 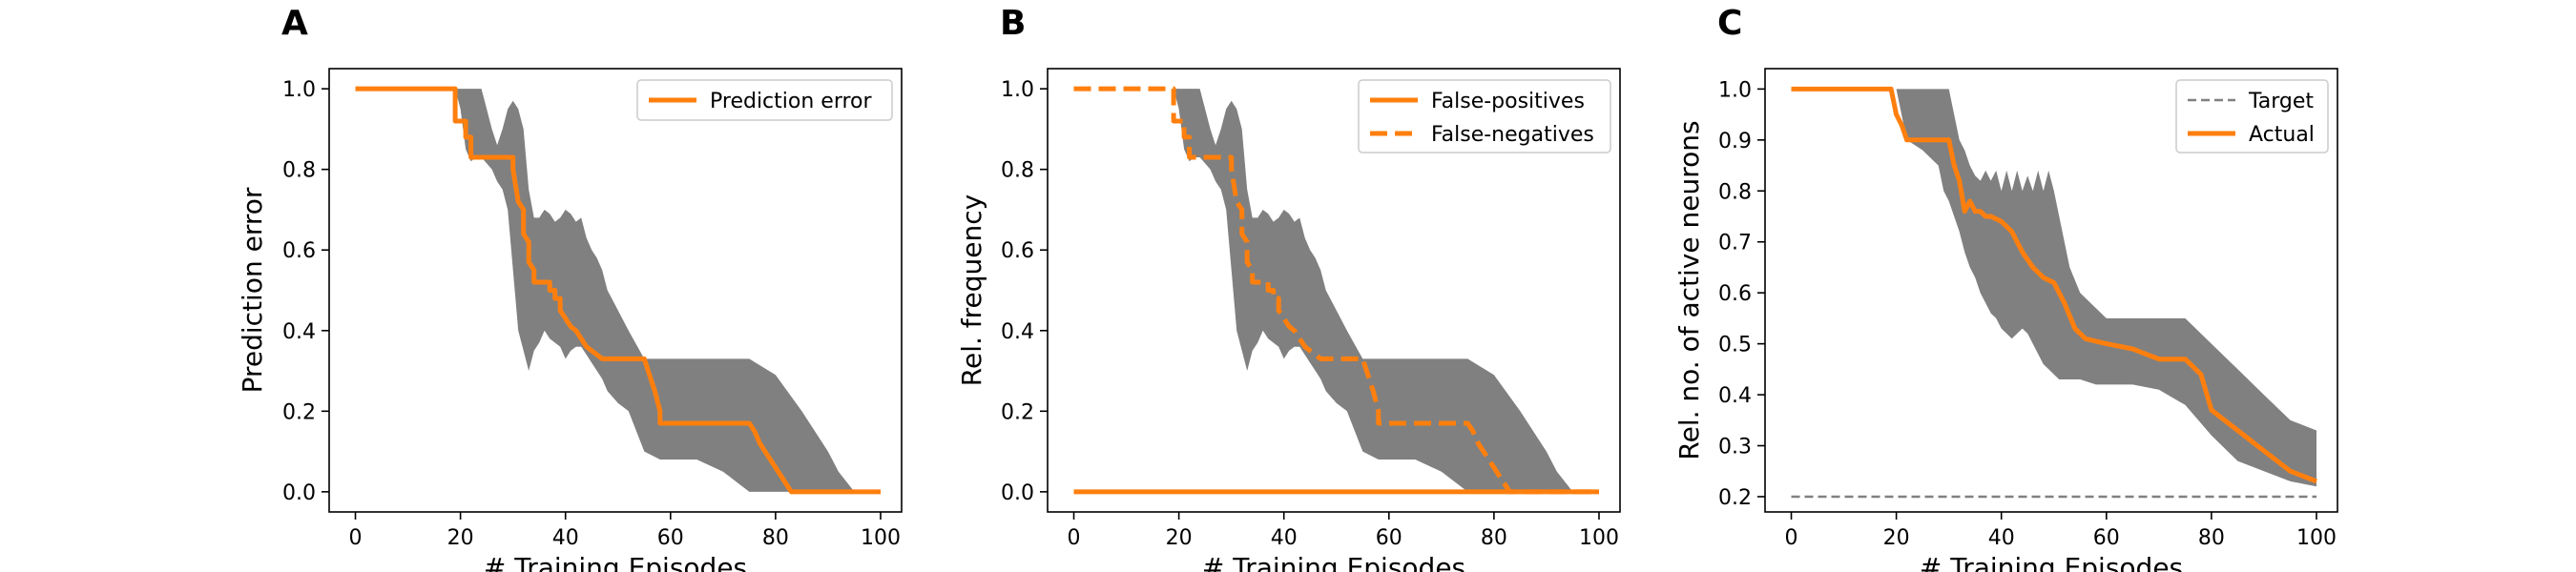 I want to click on legend-label-false-positives: False-positives, so click(x=1508, y=101).